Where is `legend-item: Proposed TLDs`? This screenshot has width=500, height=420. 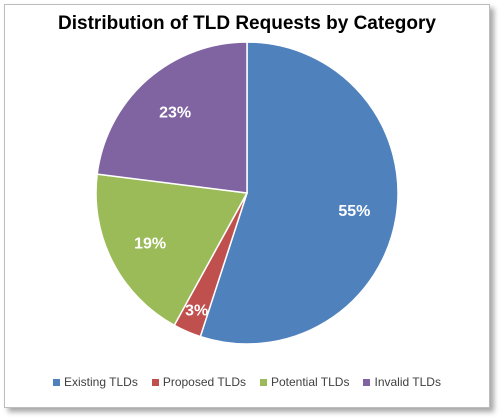
legend-item: Proposed TLDs is located at coordinates (198, 382).